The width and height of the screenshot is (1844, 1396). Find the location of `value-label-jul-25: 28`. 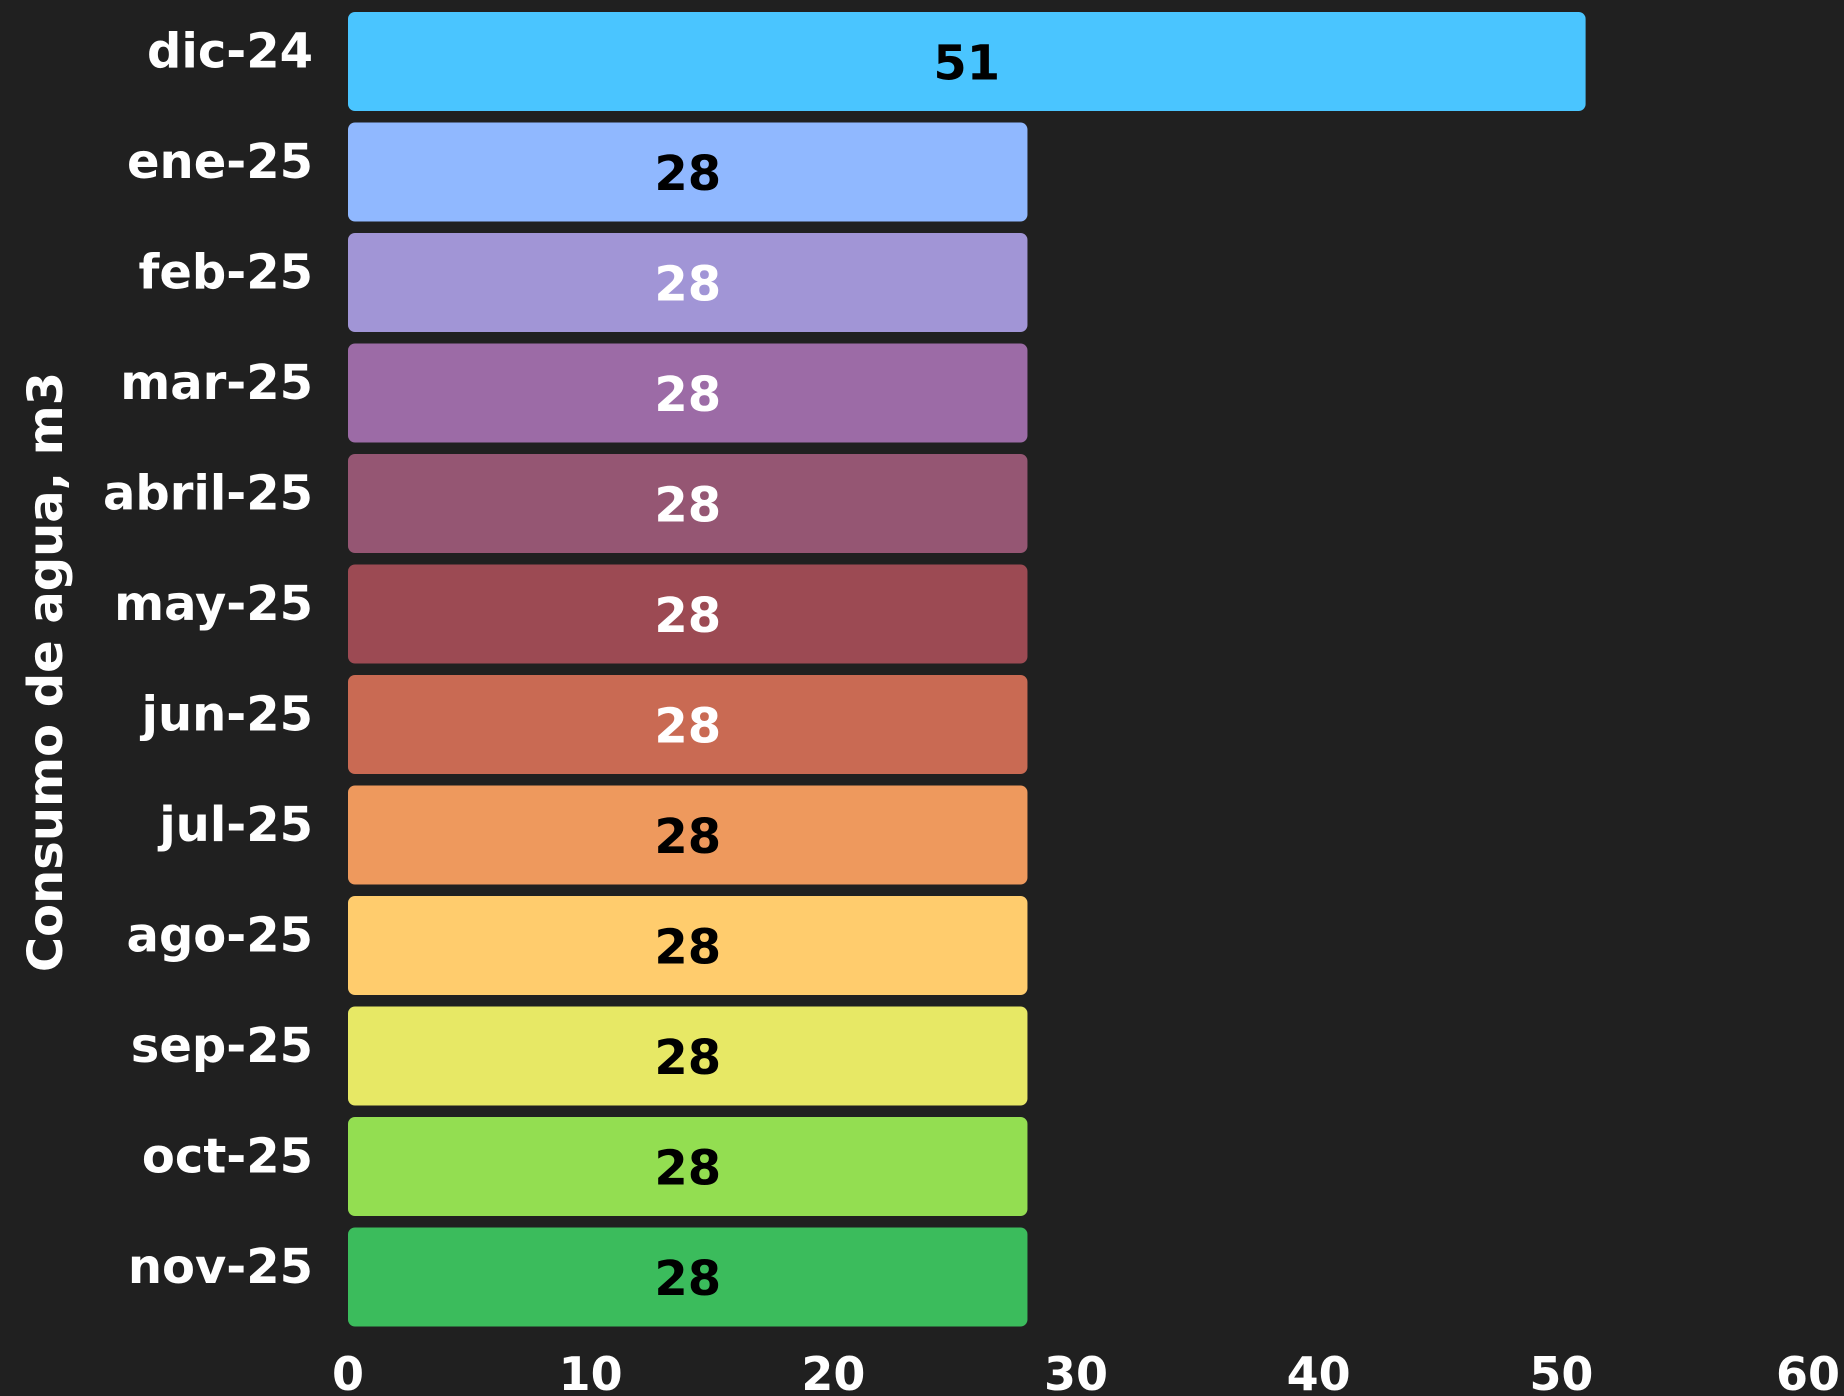

value-label-jul-25: 28 is located at coordinates (687, 837).